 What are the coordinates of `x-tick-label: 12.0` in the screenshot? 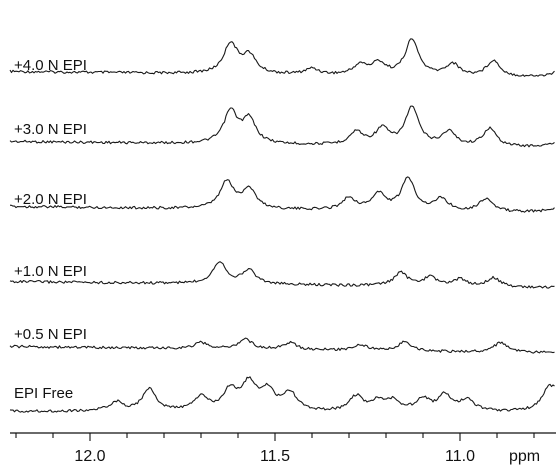 It's located at (89, 456).